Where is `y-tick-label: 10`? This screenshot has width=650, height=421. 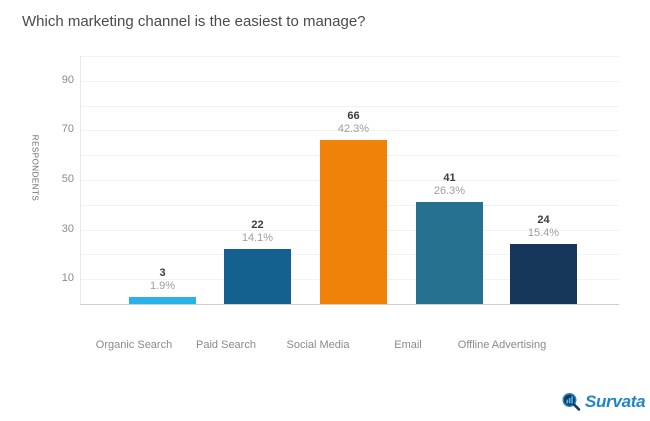 y-tick-label: 10 is located at coordinates (67, 278).